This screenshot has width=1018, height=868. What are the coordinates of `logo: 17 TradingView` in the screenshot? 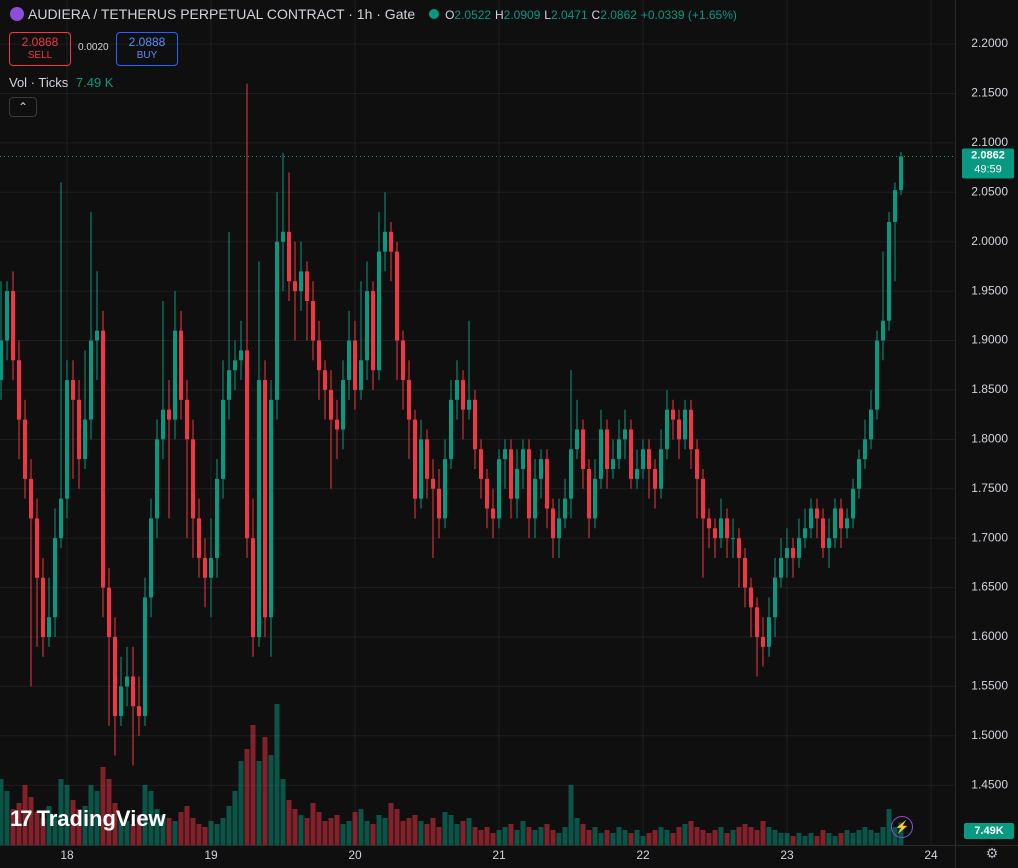 It's located at (88, 819).